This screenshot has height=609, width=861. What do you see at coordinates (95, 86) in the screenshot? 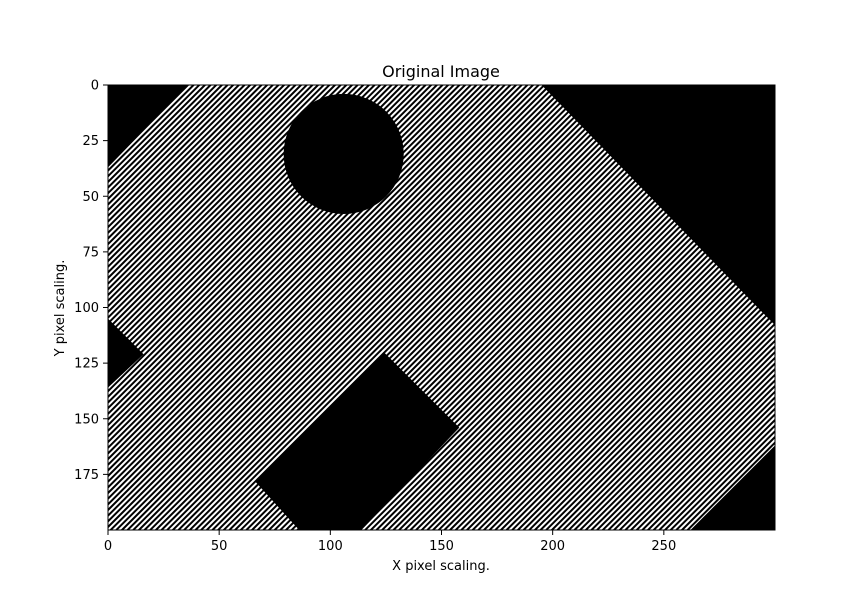
I see `y-tick-label: 0` at bounding box center [95, 86].